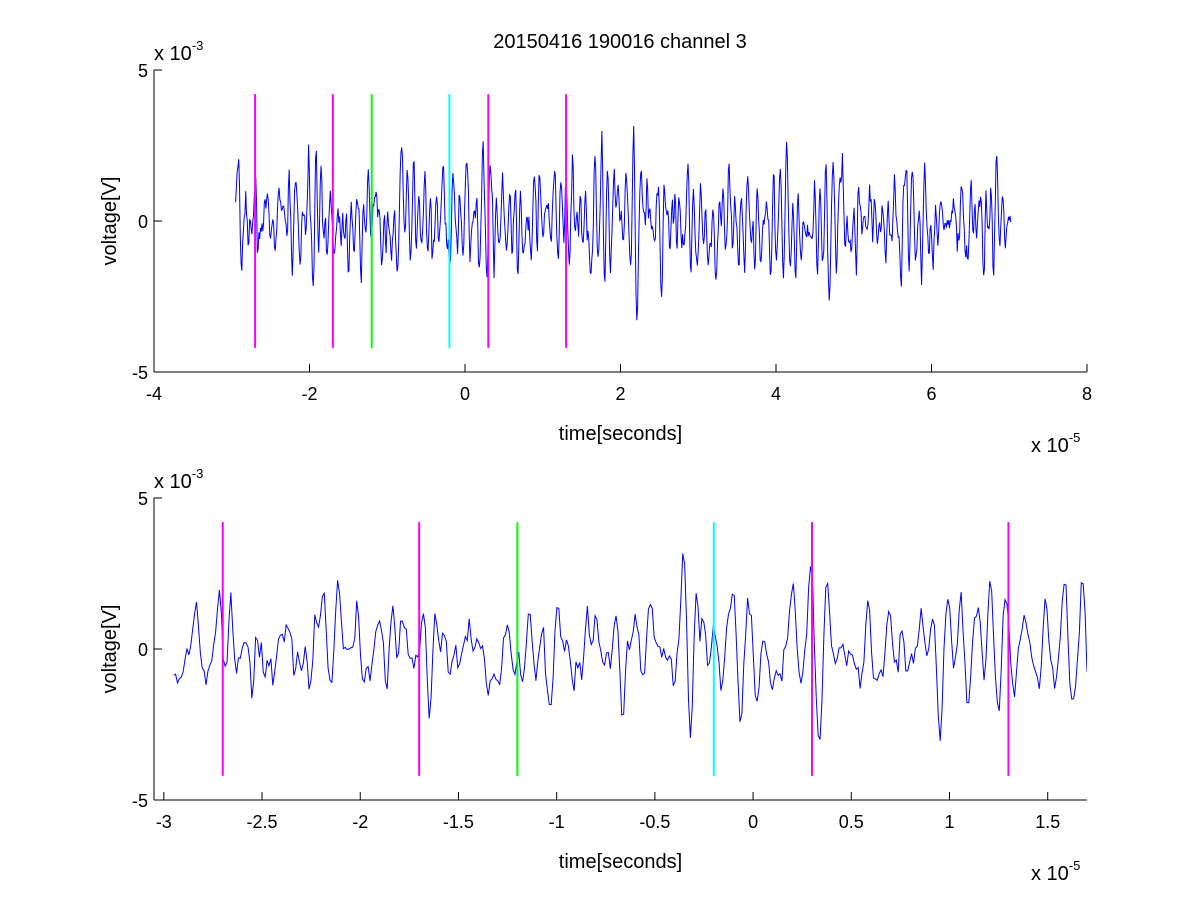  What do you see at coordinates (851, 822) in the screenshot?
I see `x-tick-label: 0.5` at bounding box center [851, 822].